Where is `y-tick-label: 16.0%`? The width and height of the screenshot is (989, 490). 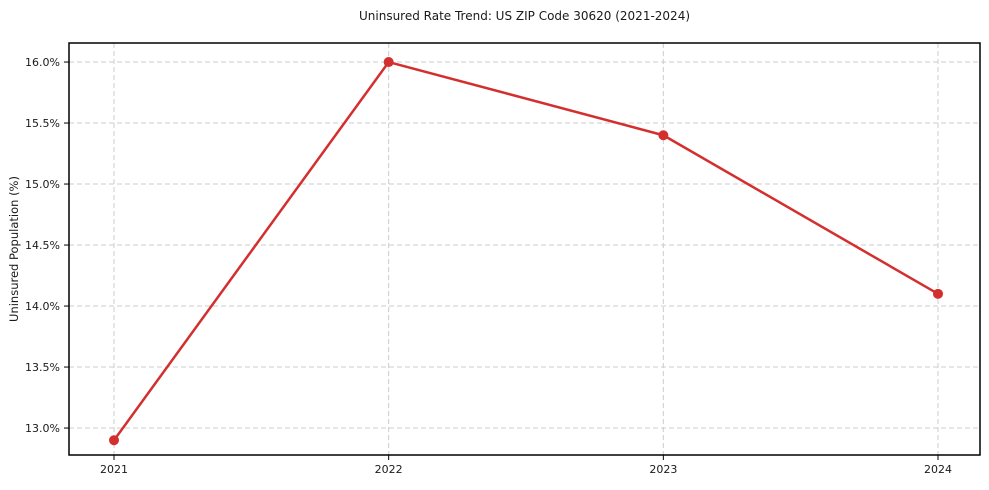
y-tick-label: 16.0% is located at coordinates (42, 62).